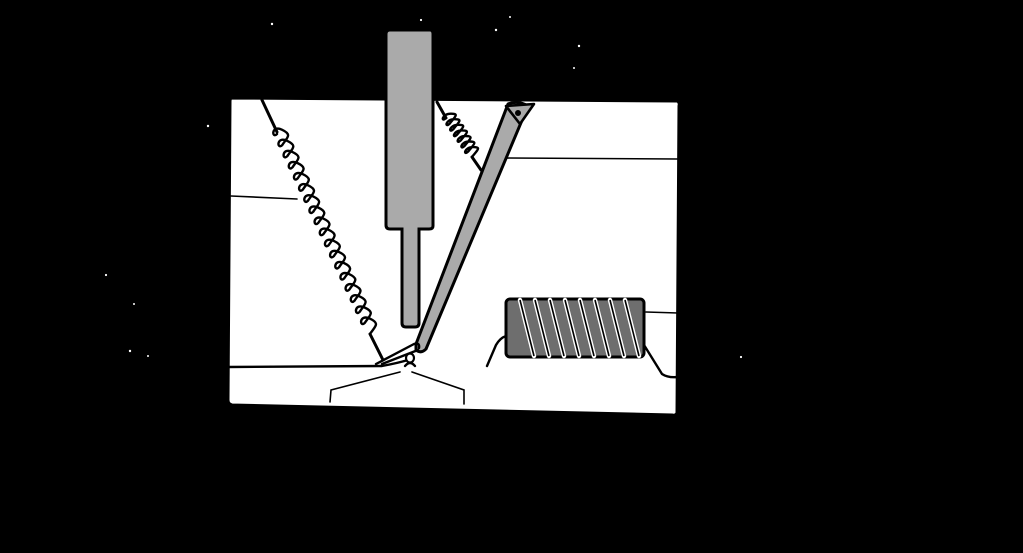 This screenshot has width=1023, height=553. Describe the element at coordinates (459, 136) in the screenshot. I see `small-spring` at that location.